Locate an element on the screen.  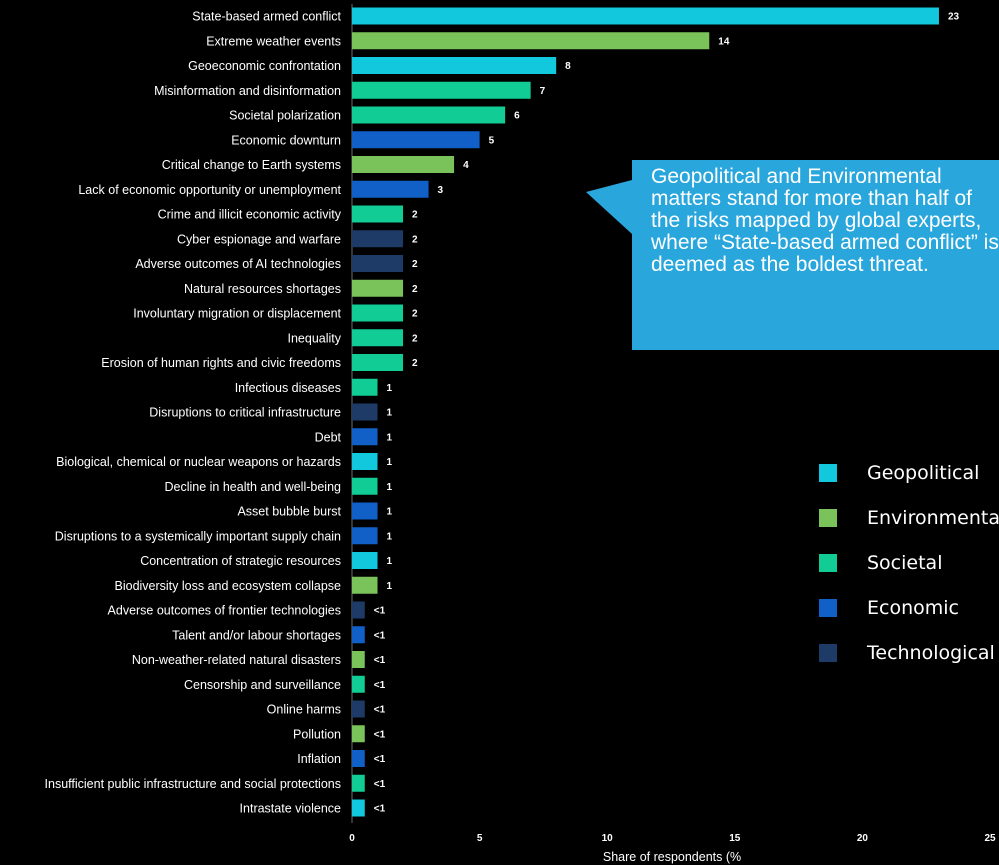
bar-label: Crime and illicit economic activity is located at coordinates (250, 215).